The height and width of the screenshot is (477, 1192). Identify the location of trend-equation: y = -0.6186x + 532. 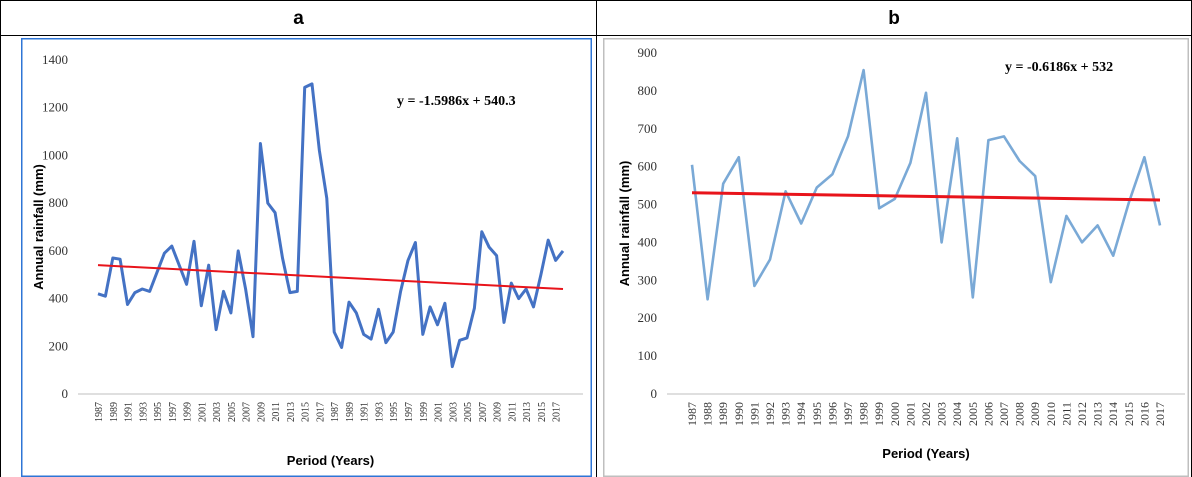
(1059, 67).